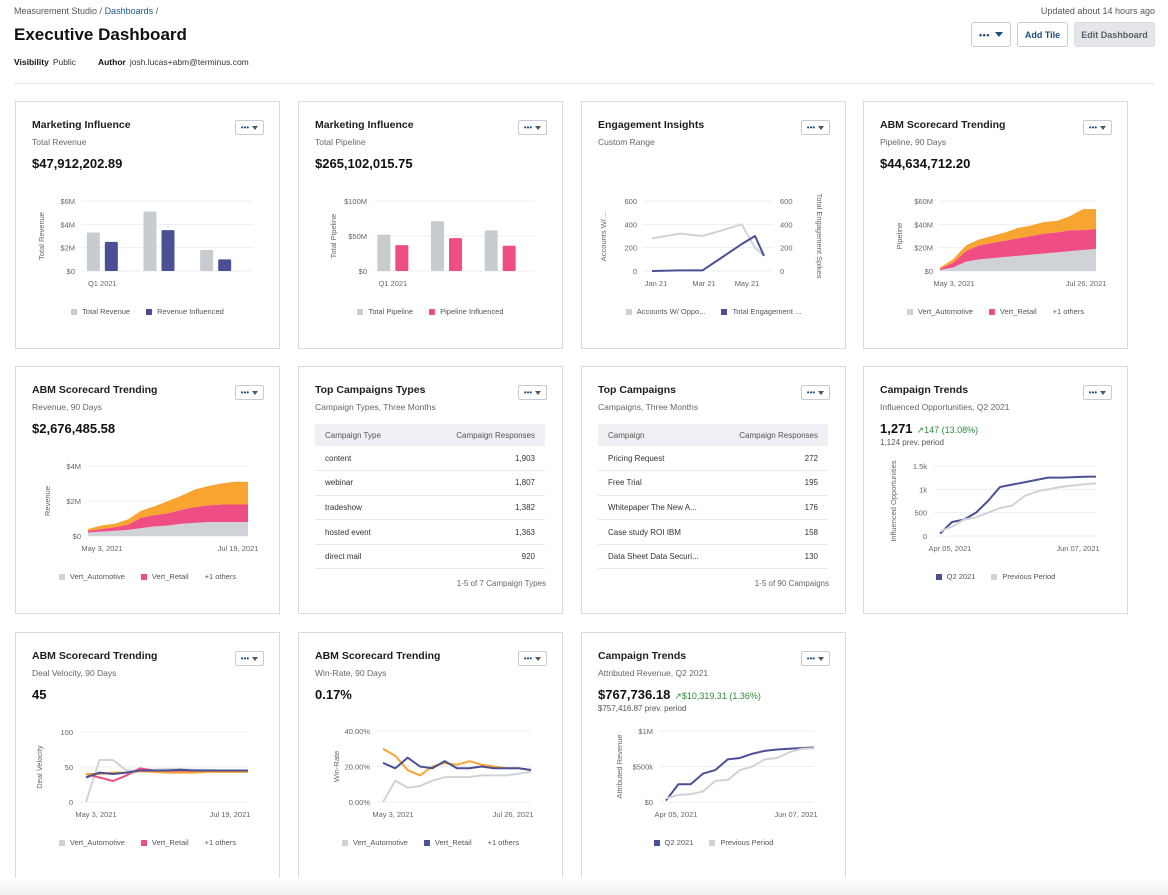 The width and height of the screenshot is (1168, 895). I want to click on table-cell: 158, so click(773, 532).